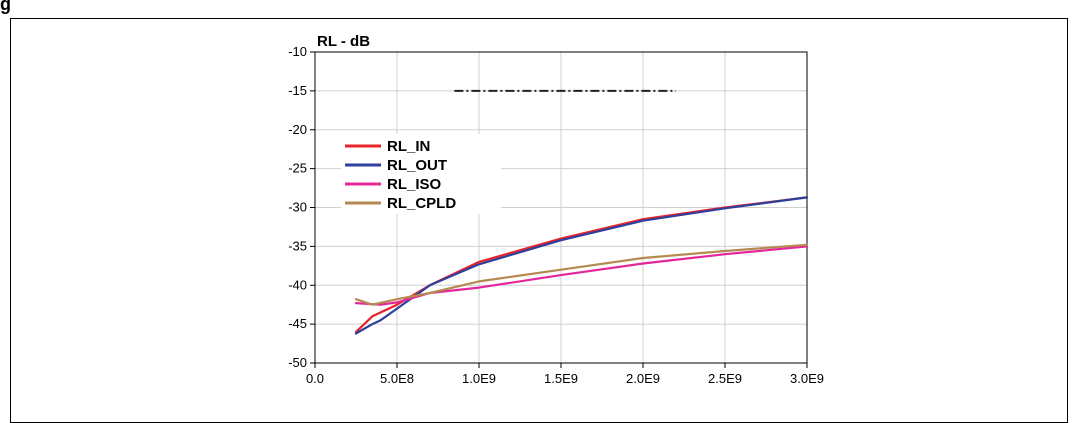 The width and height of the screenshot is (1076, 423). I want to click on legend-label: RL_ISO, so click(414, 184).